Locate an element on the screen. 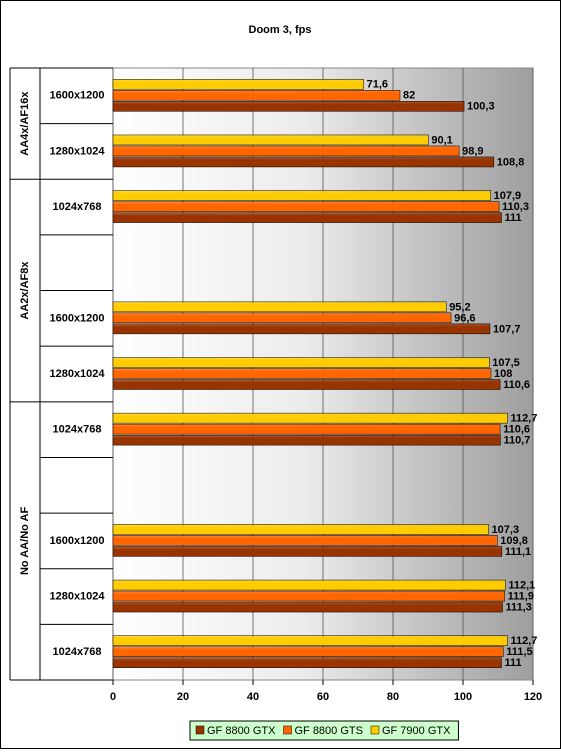 The image size is (561, 754). value-label: 82 is located at coordinates (409, 96).